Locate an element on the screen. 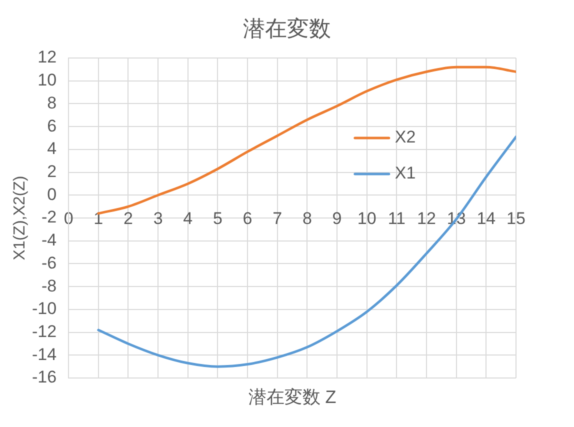 The height and width of the screenshot is (427, 574). x-tick-label: 4 is located at coordinates (188, 218).